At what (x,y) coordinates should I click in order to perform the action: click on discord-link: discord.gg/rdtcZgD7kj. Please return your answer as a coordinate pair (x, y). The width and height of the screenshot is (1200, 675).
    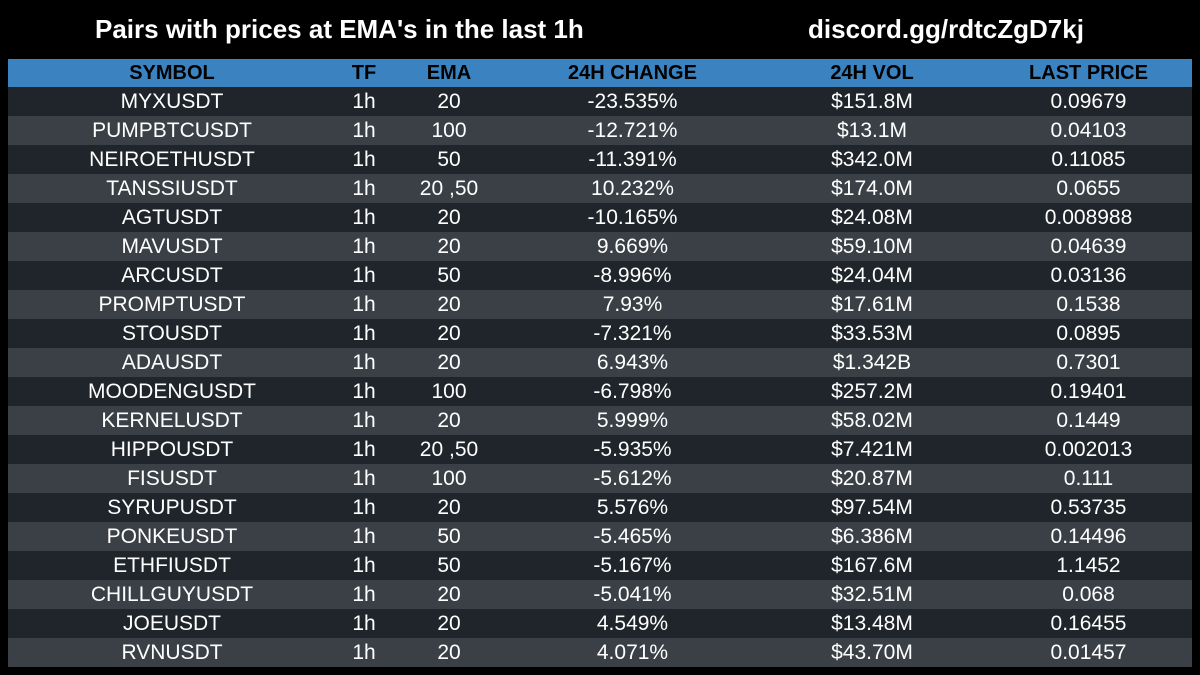
    Looking at the image, I should click on (946, 29).